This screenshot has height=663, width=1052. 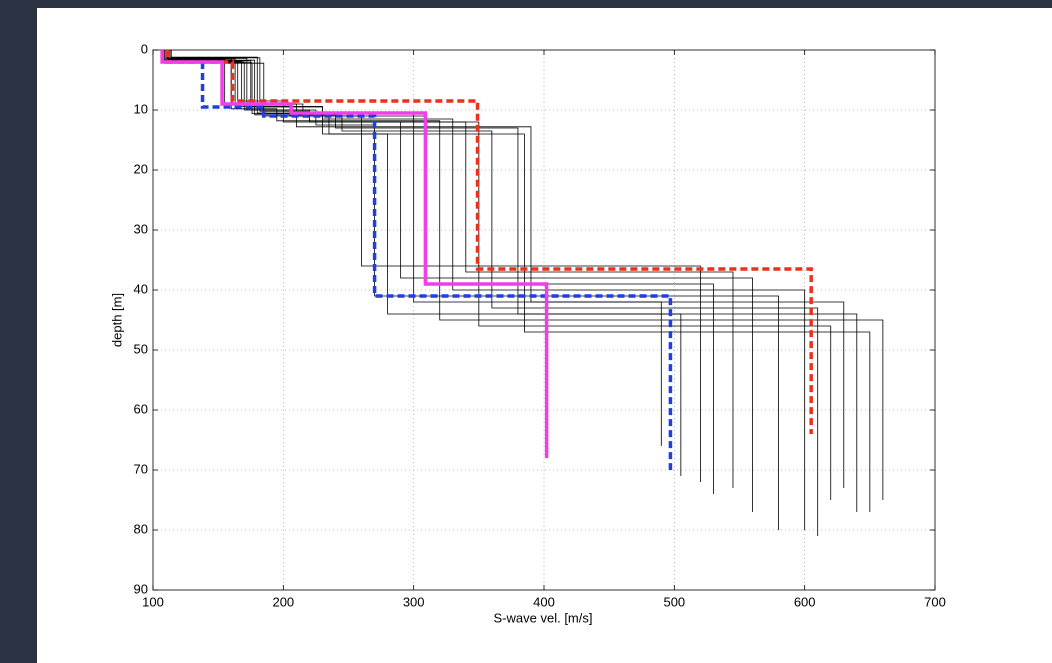 What do you see at coordinates (141, 228) in the screenshot?
I see `y-tick-label: 30` at bounding box center [141, 228].